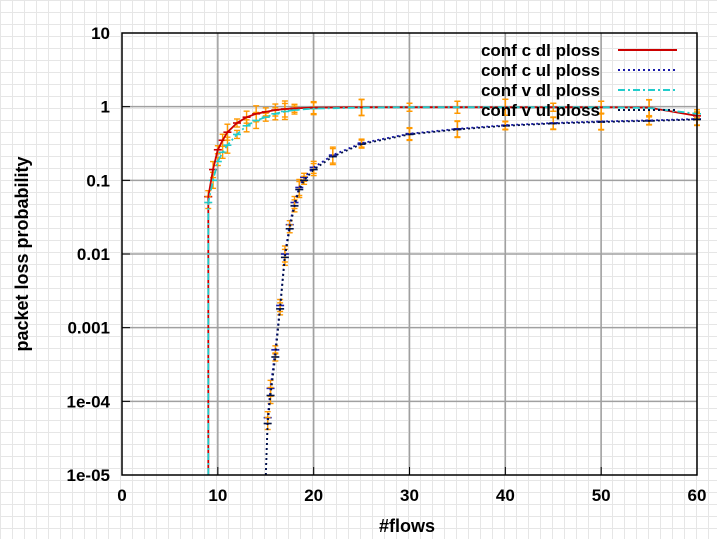  I want to click on x-tick-label: 50, so click(601, 495).